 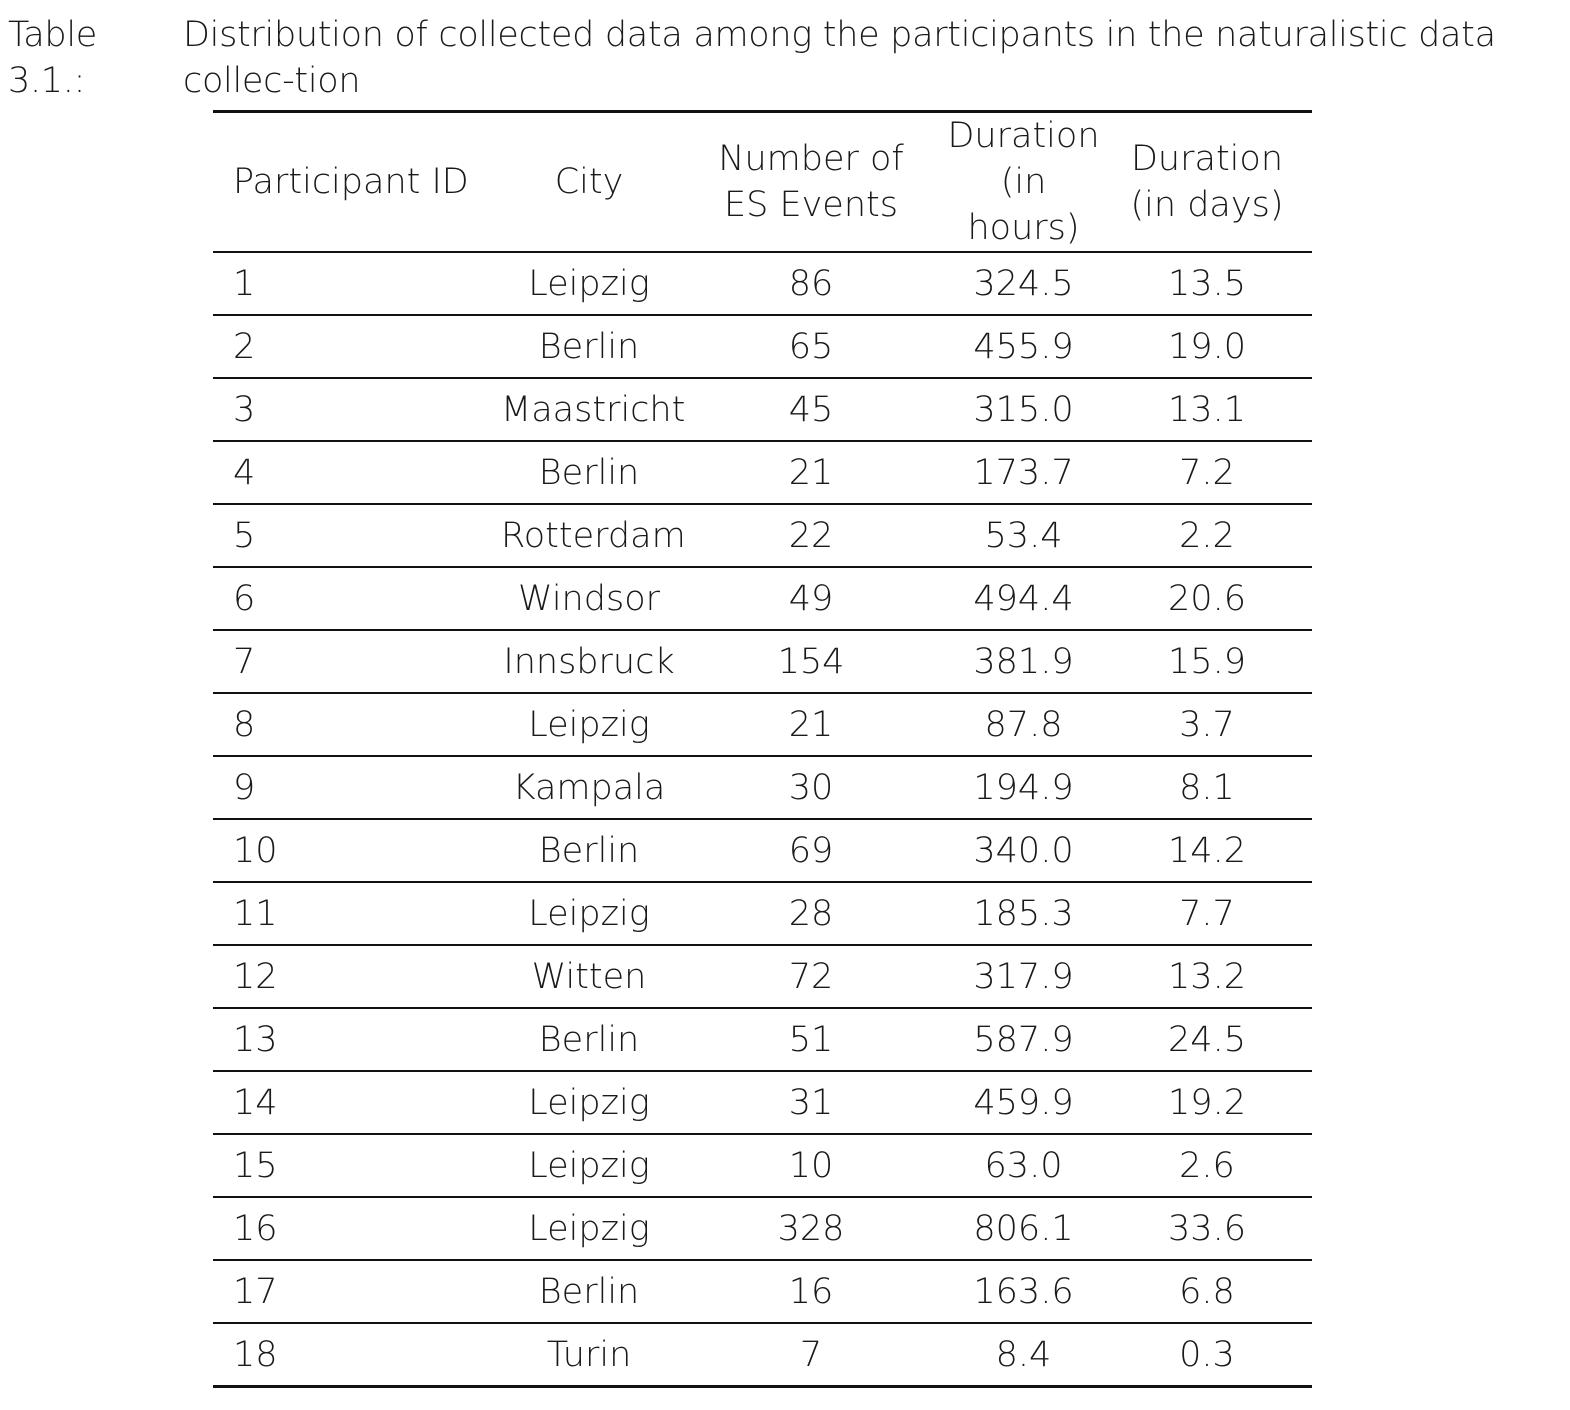 I want to click on cell-duration-hours: 587.9, so click(x=1023, y=1040).